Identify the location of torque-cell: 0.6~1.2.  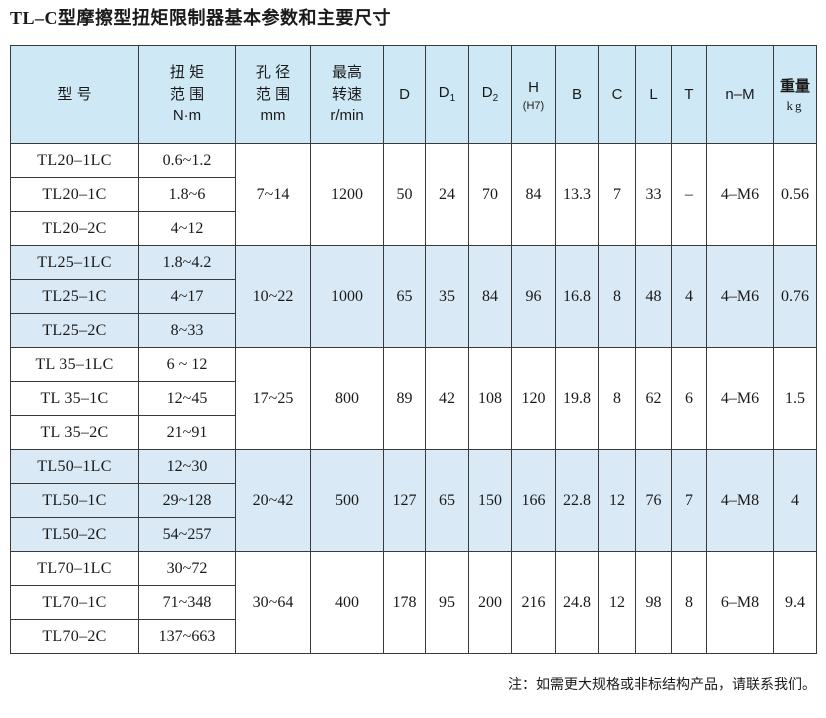
(187, 160).